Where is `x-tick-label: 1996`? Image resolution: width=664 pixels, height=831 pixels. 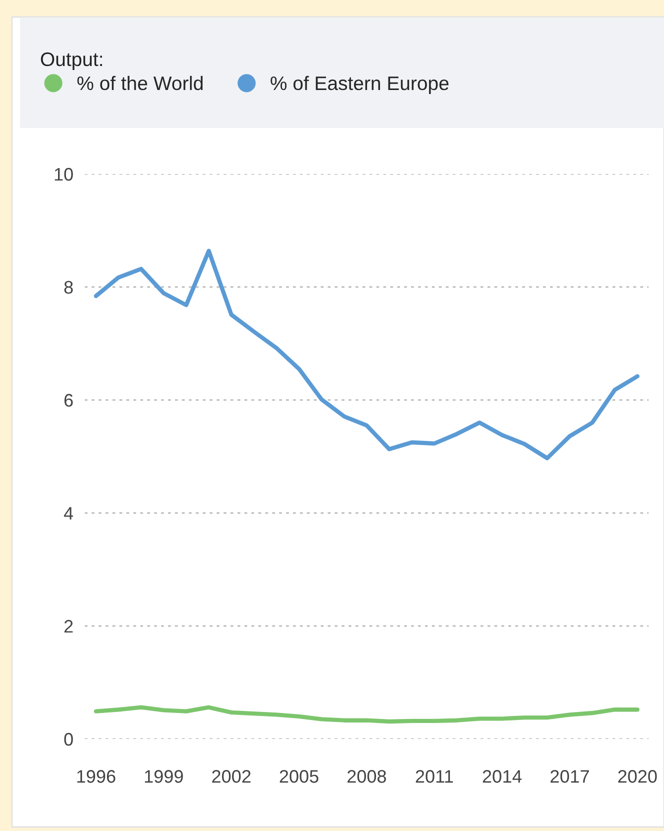
x-tick-label: 1996 is located at coordinates (96, 776).